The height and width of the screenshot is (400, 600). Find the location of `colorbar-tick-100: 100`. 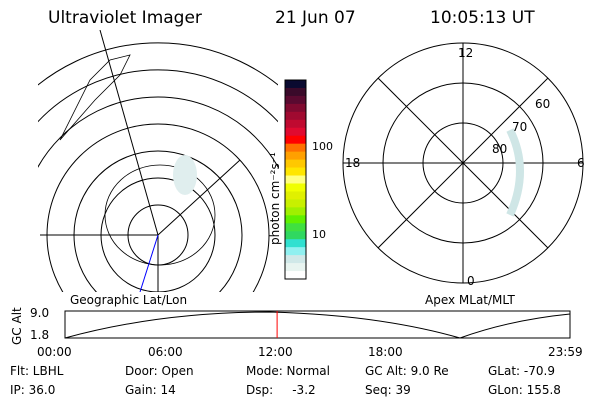

colorbar-tick-100: 100 is located at coordinates (322, 146).